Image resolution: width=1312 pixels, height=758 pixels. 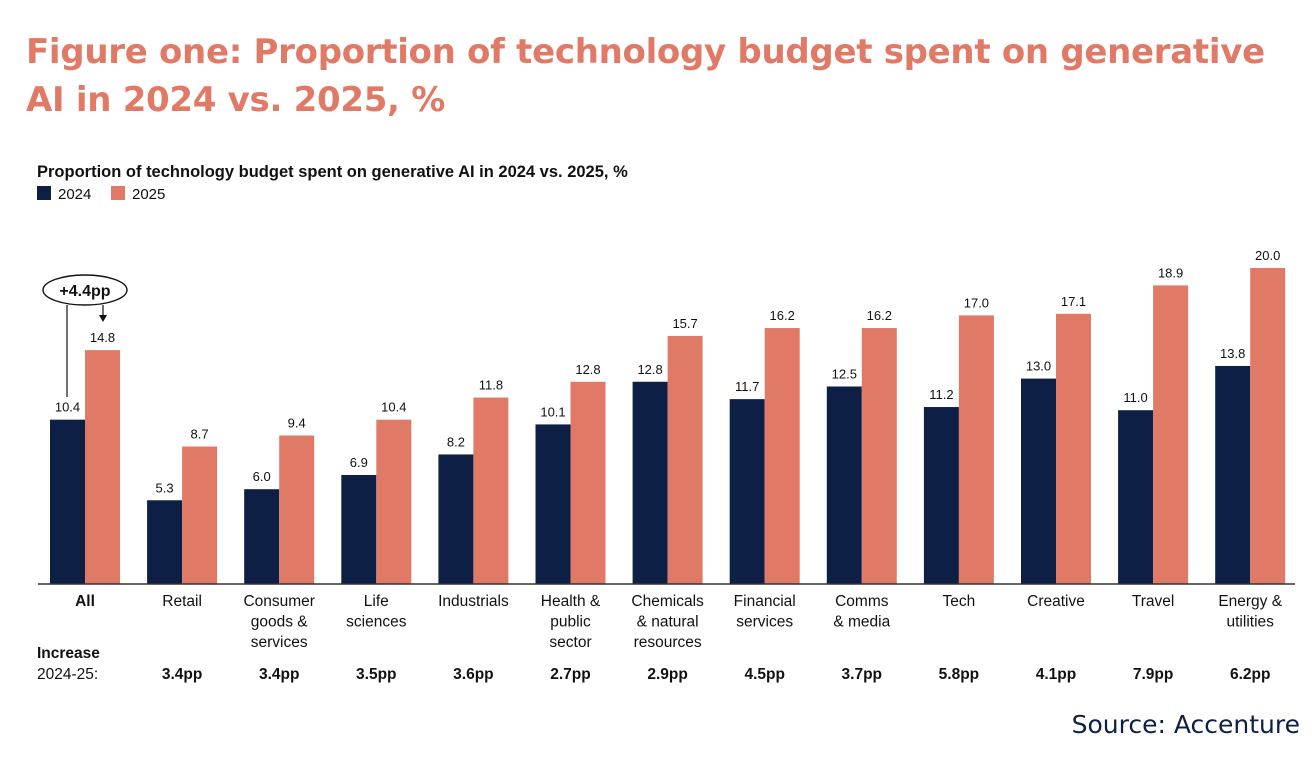 What do you see at coordinates (376, 674) in the screenshot?
I see `increase-value-3: 3.5pp` at bounding box center [376, 674].